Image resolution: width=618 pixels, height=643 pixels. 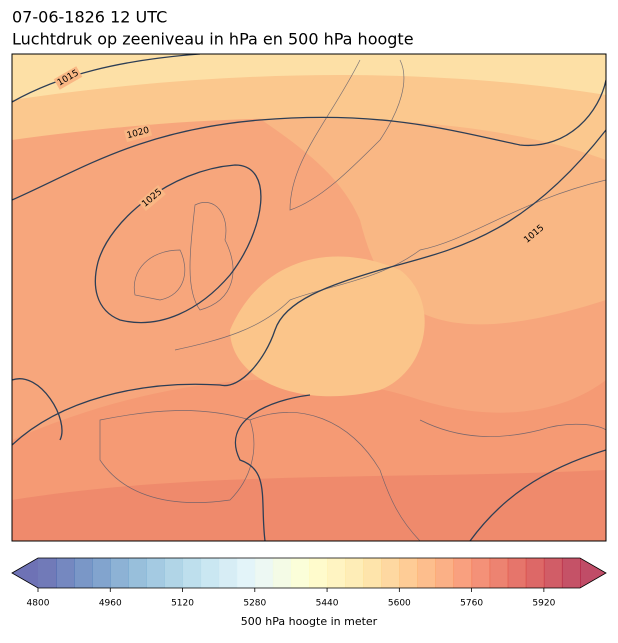 What do you see at coordinates (182, 604) in the screenshot?
I see `colorbar-tick-label: 5120` at bounding box center [182, 604].